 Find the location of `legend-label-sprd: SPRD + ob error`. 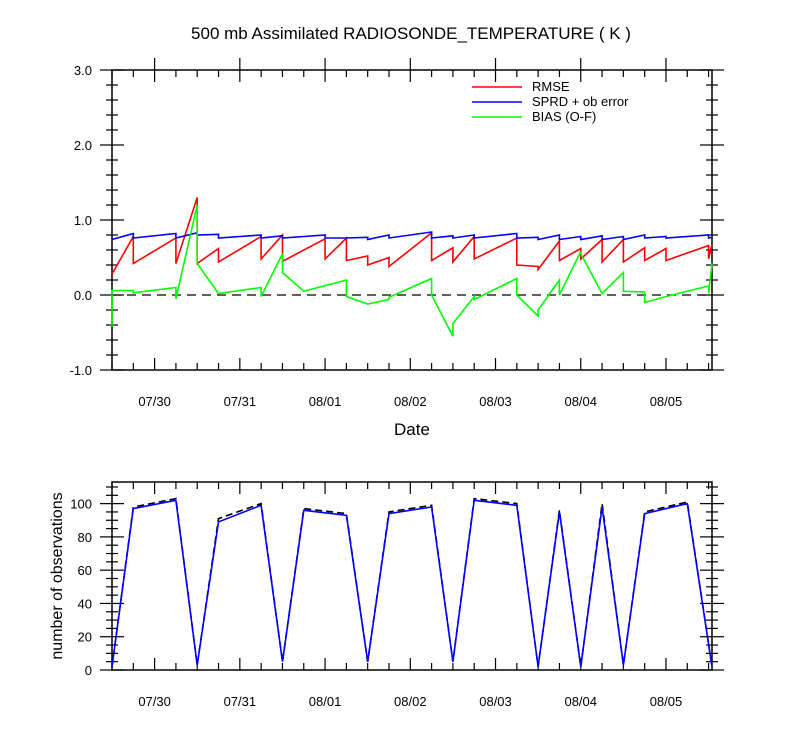

legend-label-sprd: SPRD + ob error is located at coordinates (580, 101).